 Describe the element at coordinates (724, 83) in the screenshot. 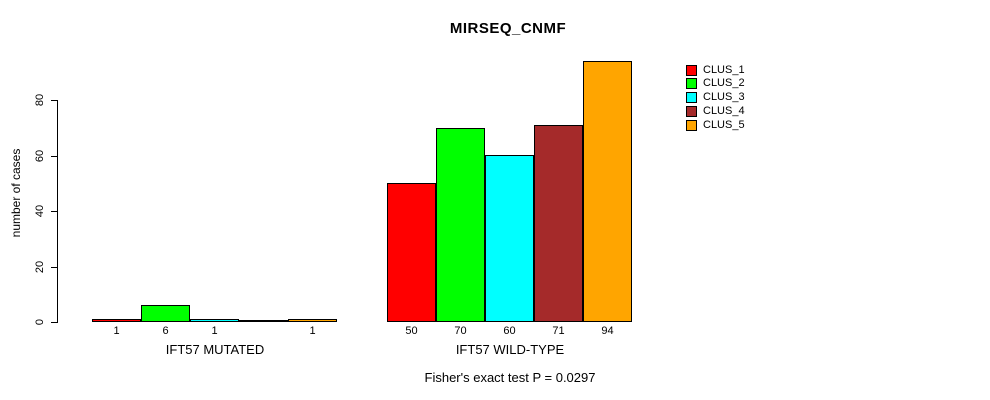

I see `legend-label: CLUS_2` at that location.